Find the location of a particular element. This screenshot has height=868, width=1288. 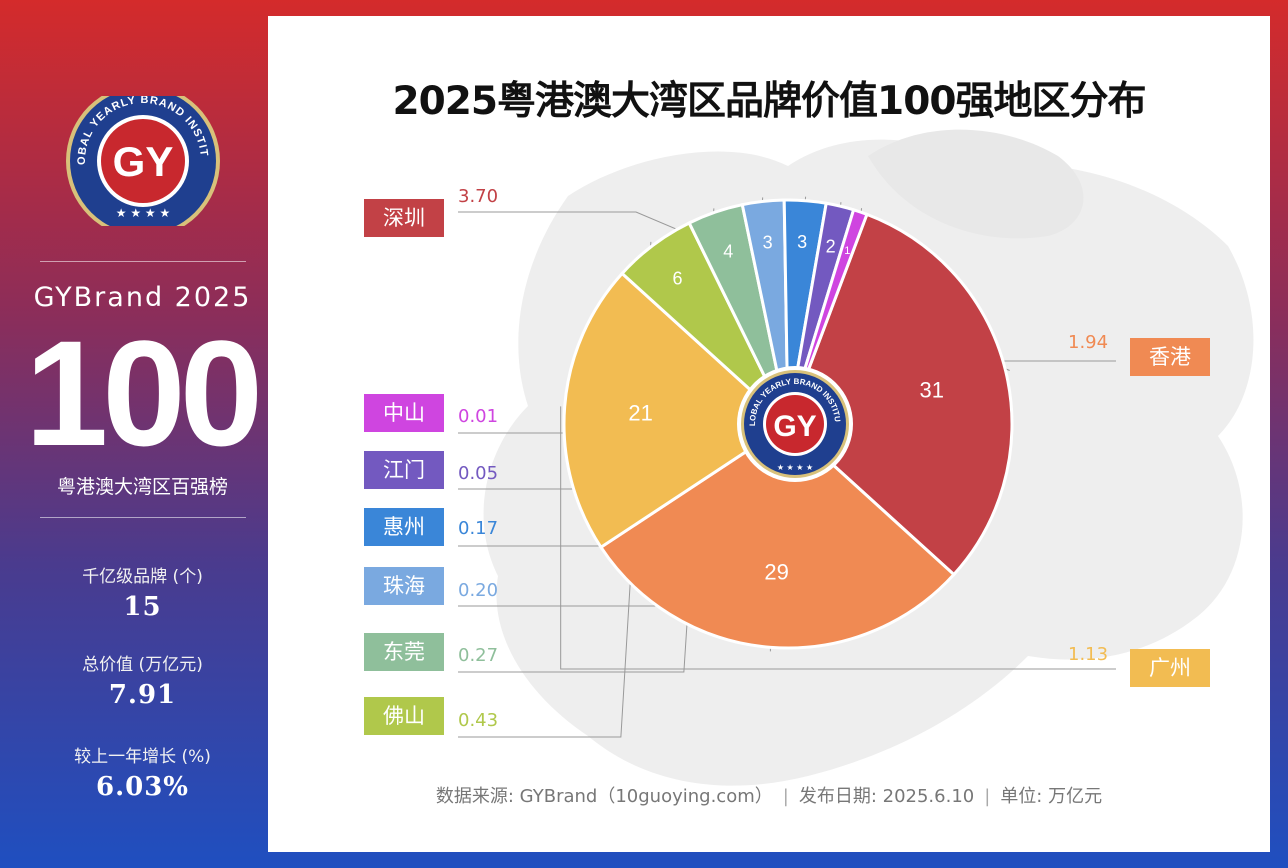

sidebar-subtitle: 粤港澳大湾区百强榜 is located at coordinates (142, 487).